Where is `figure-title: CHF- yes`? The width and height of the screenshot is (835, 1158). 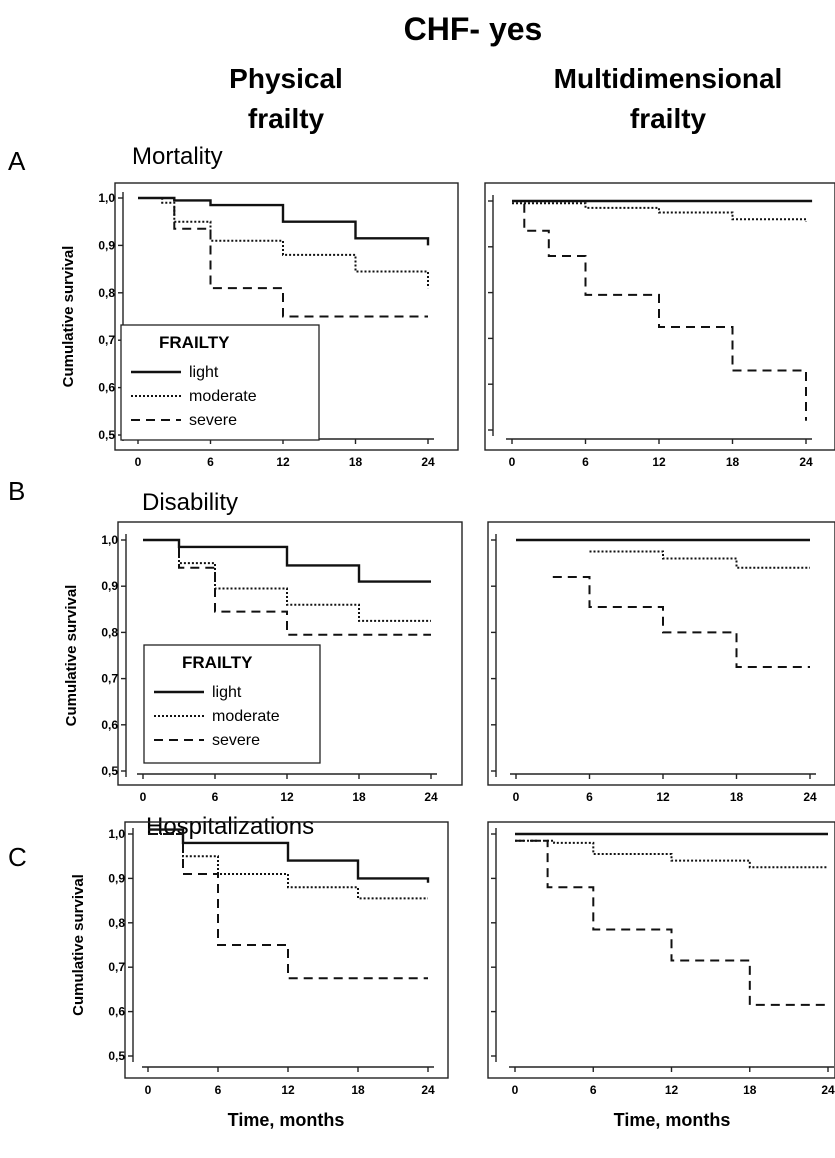 figure-title: CHF- yes is located at coordinates (473, 29).